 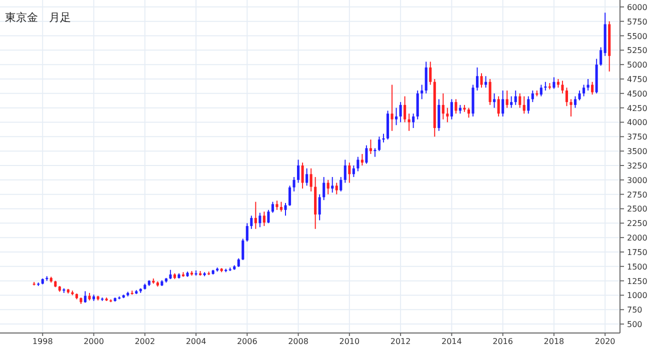 What do you see at coordinates (247, 341) in the screenshot?
I see `x-tick-label: 2006` at bounding box center [247, 341].